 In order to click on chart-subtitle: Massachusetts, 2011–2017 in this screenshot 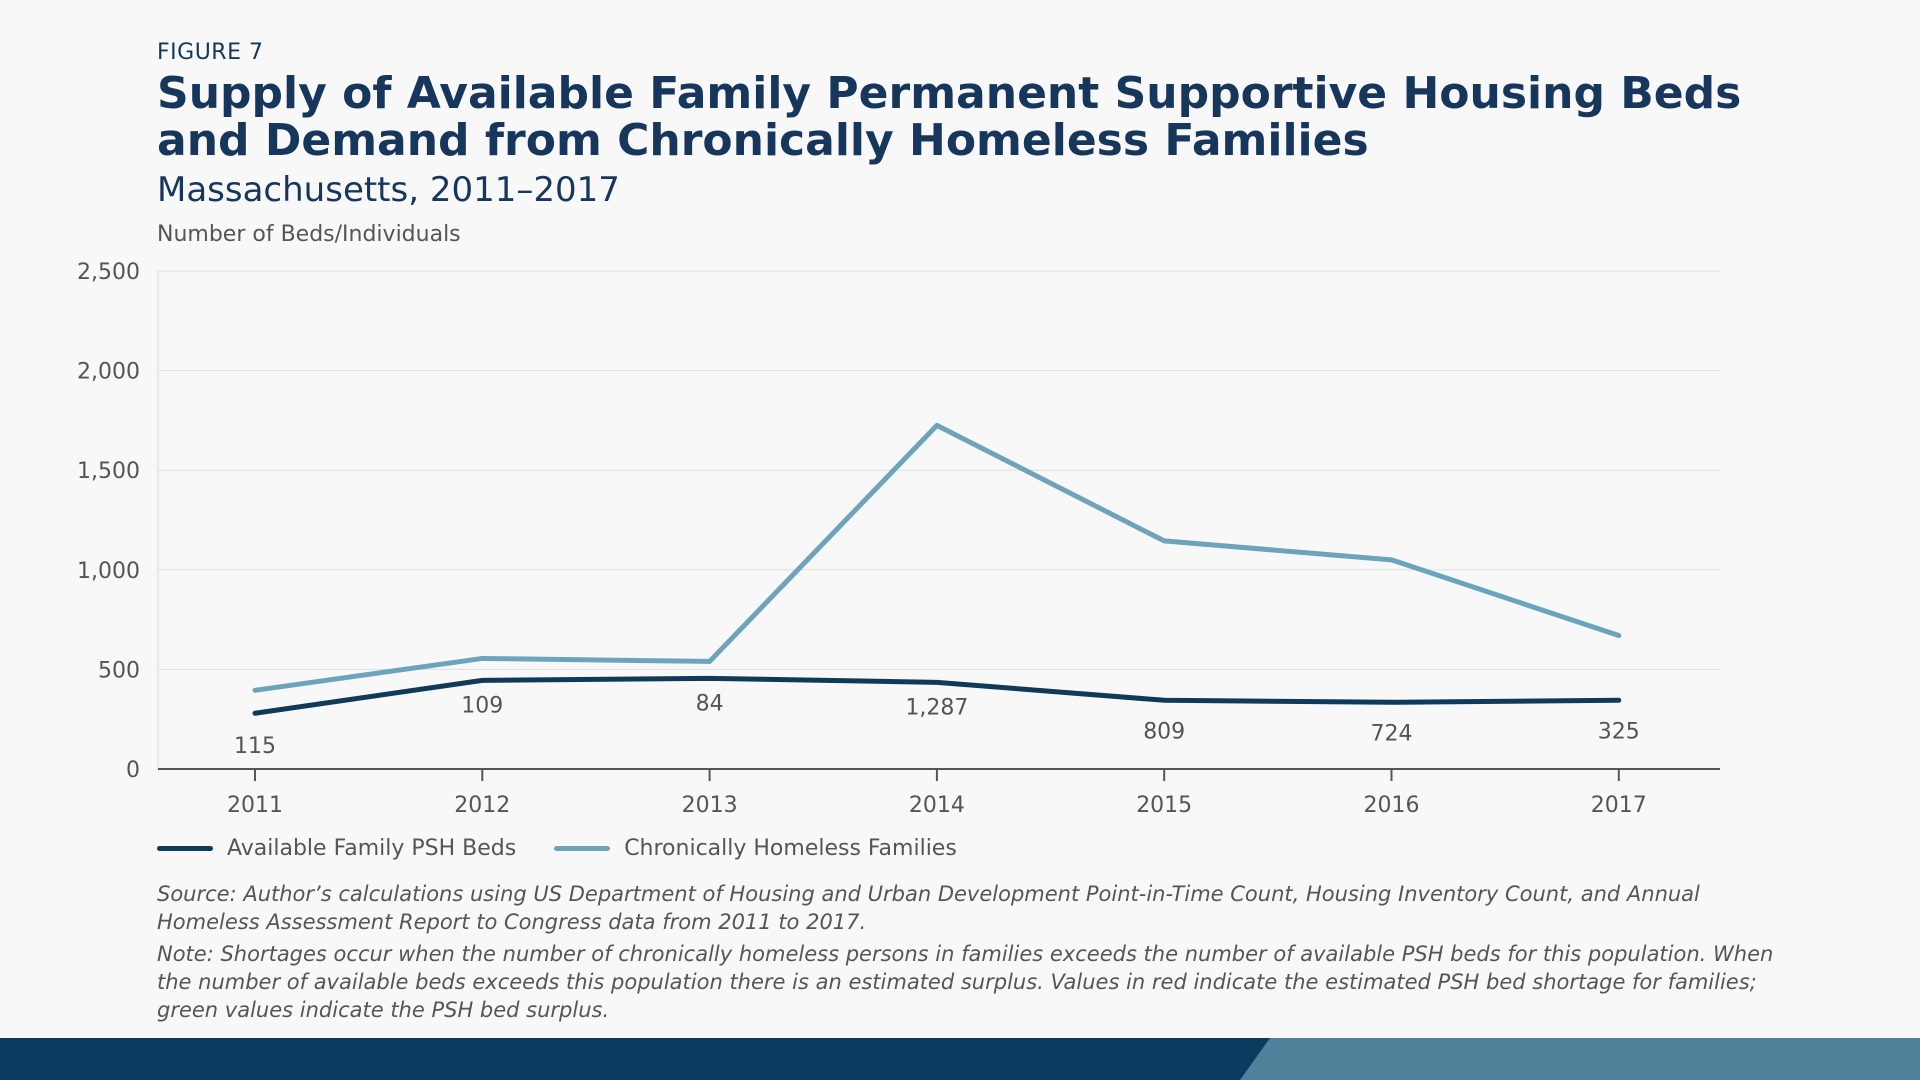, I will do `click(388, 190)`.